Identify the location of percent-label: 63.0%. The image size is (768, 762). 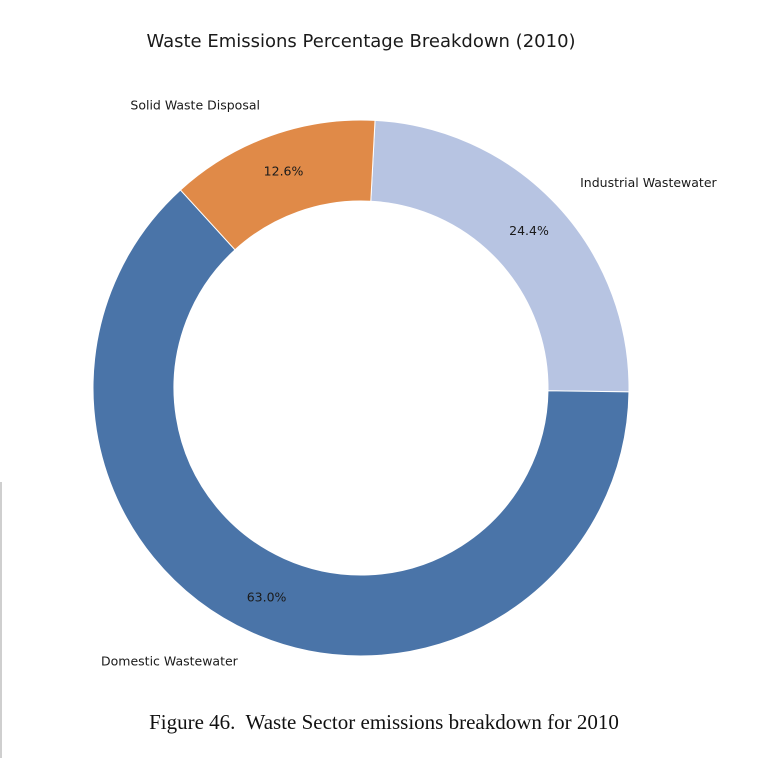
(267, 597).